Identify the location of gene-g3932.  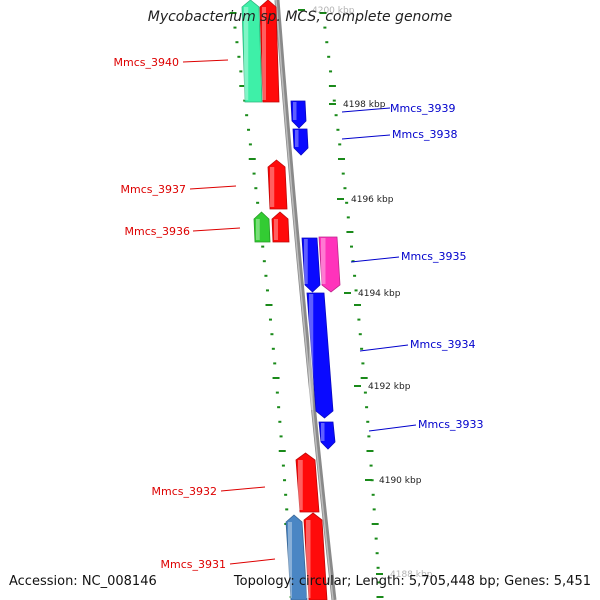
(307, 482).